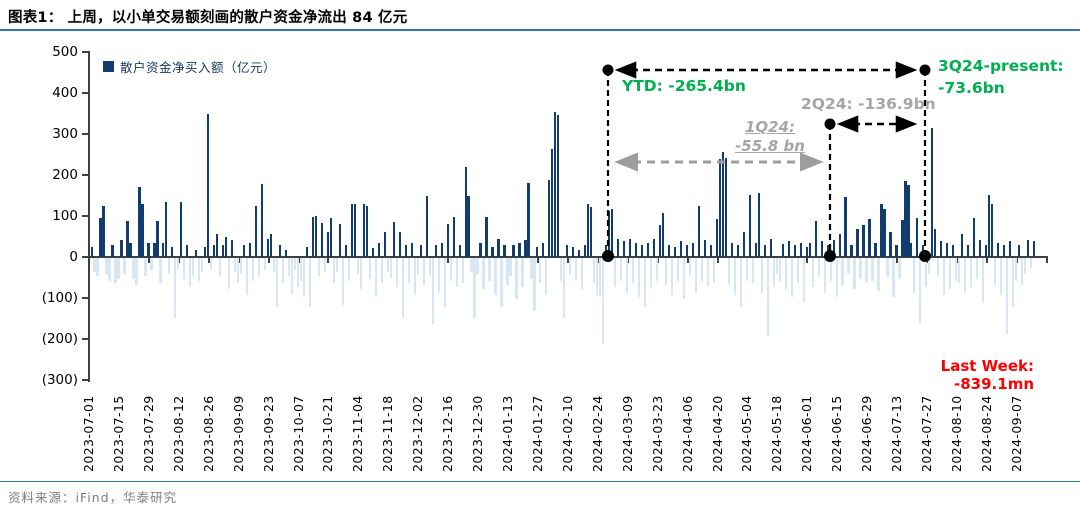 Image resolution: width=1080 pixels, height=506 pixels. What do you see at coordinates (684, 86) in the screenshot?
I see `annotation-ytd: YTD: -265.4bn` at bounding box center [684, 86].